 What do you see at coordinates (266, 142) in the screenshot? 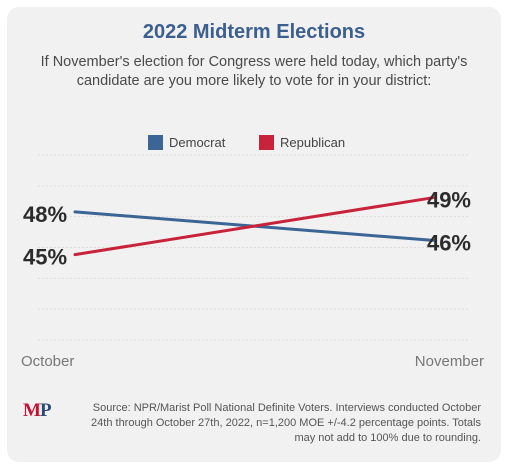
I see `legend-swatch-republican` at bounding box center [266, 142].